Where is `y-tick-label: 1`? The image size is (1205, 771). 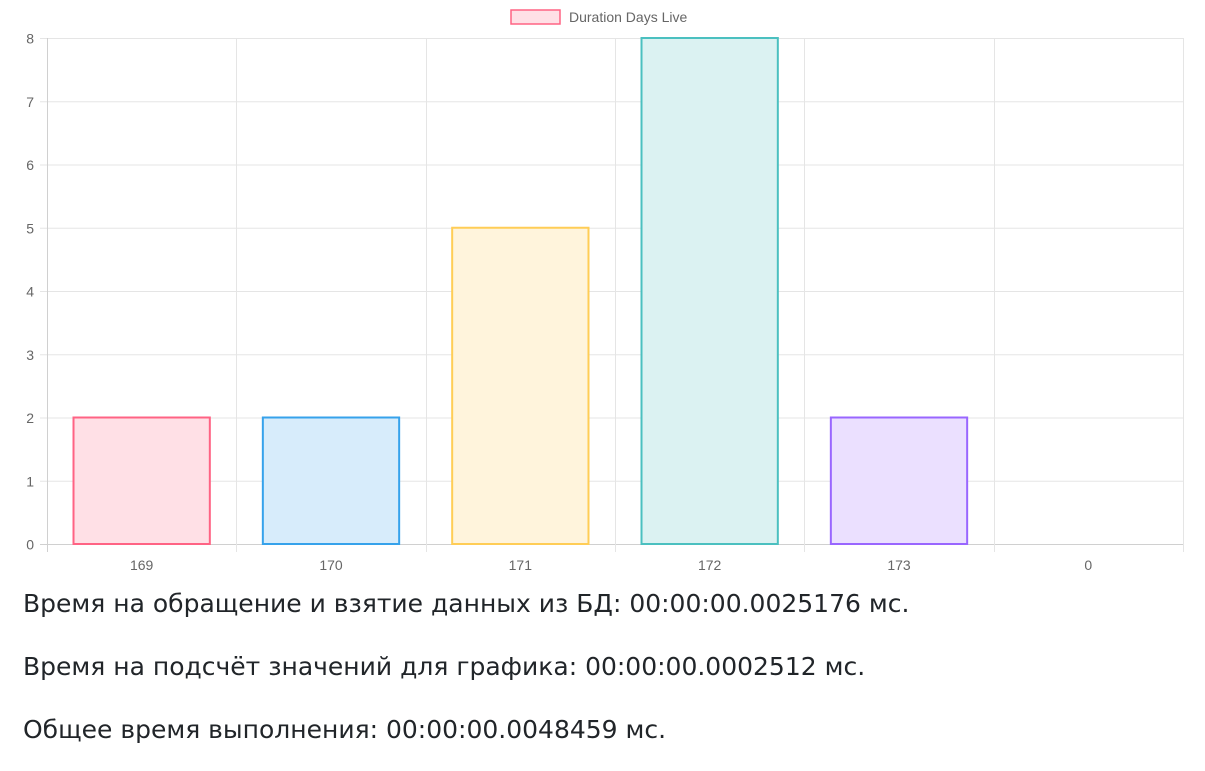
y-tick-label: 1 is located at coordinates (30, 481).